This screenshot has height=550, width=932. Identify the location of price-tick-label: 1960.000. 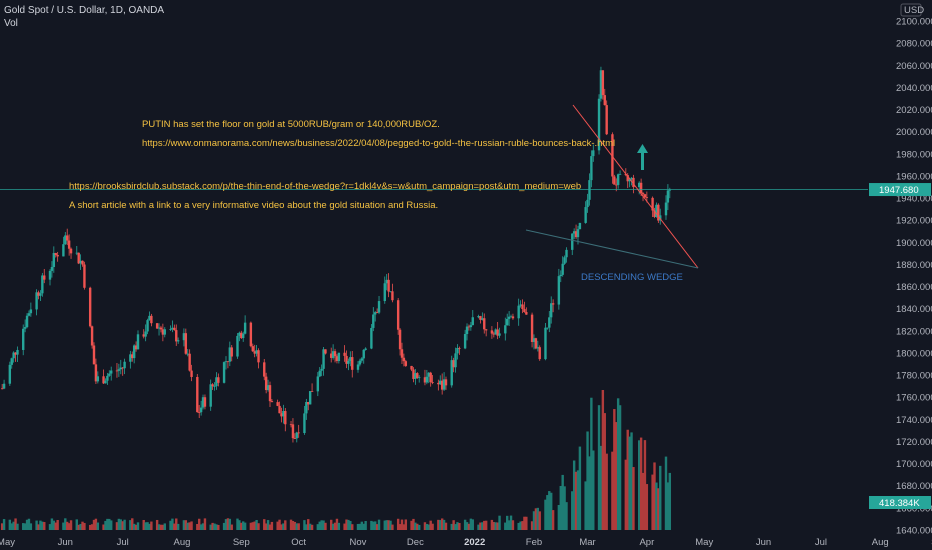
(914, 176).